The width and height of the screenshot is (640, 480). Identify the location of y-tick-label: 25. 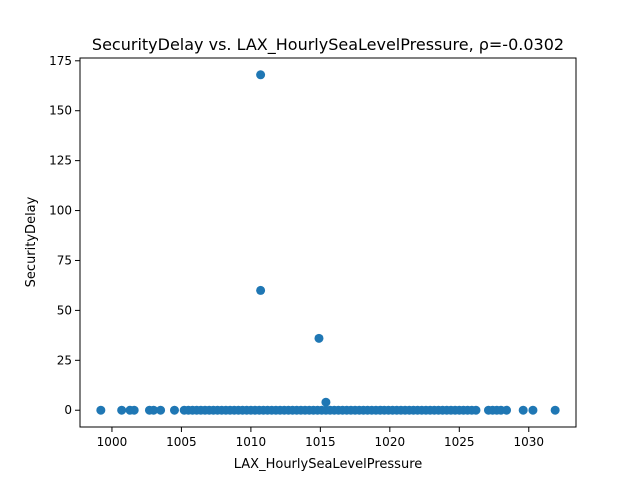
(64, 360).